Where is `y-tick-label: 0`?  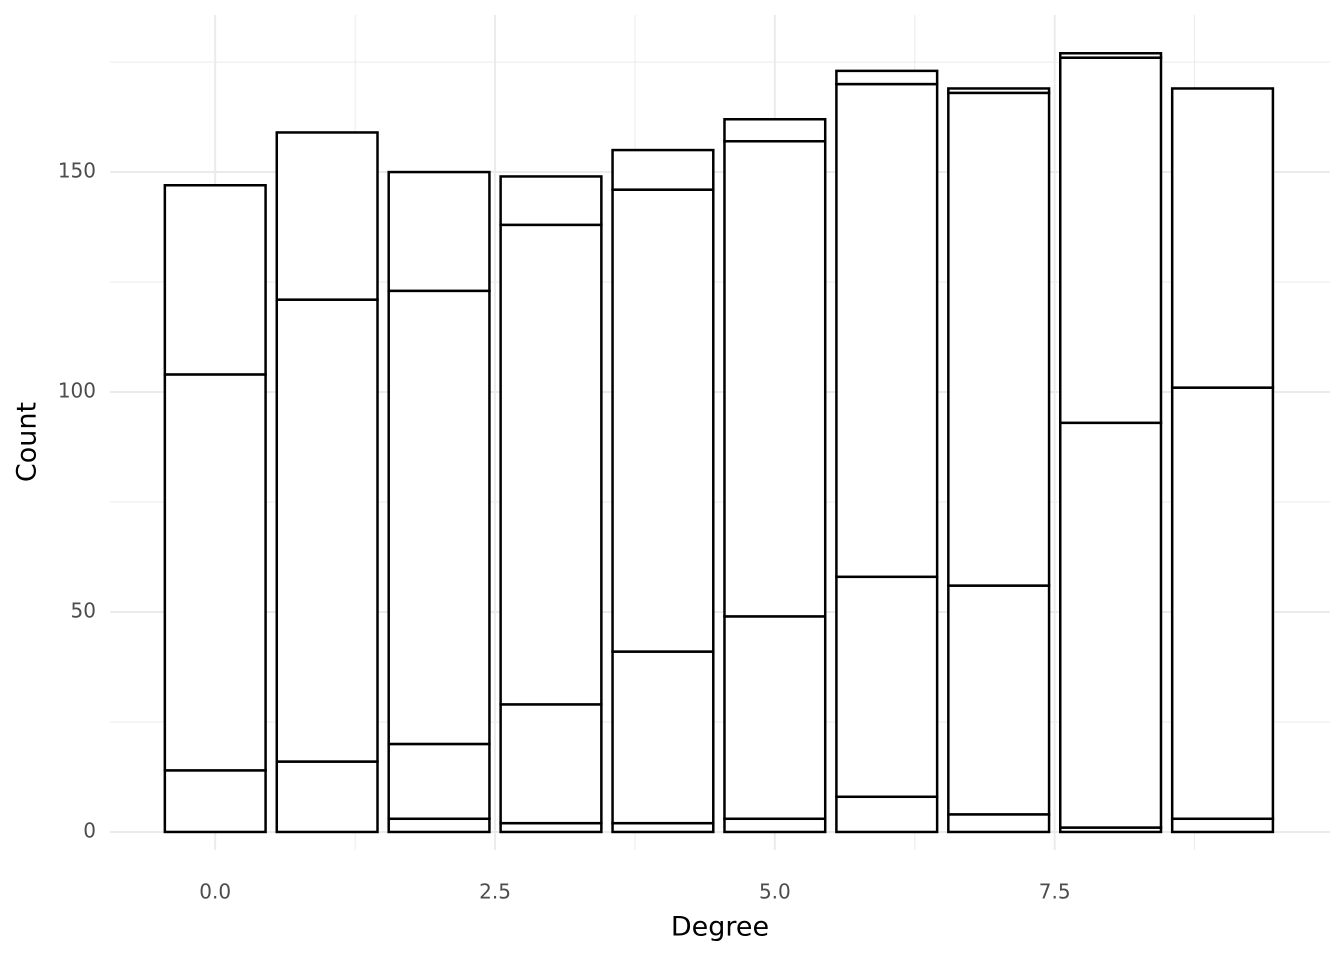
y-tick-label: 0 is located at coordinates (89, 830).